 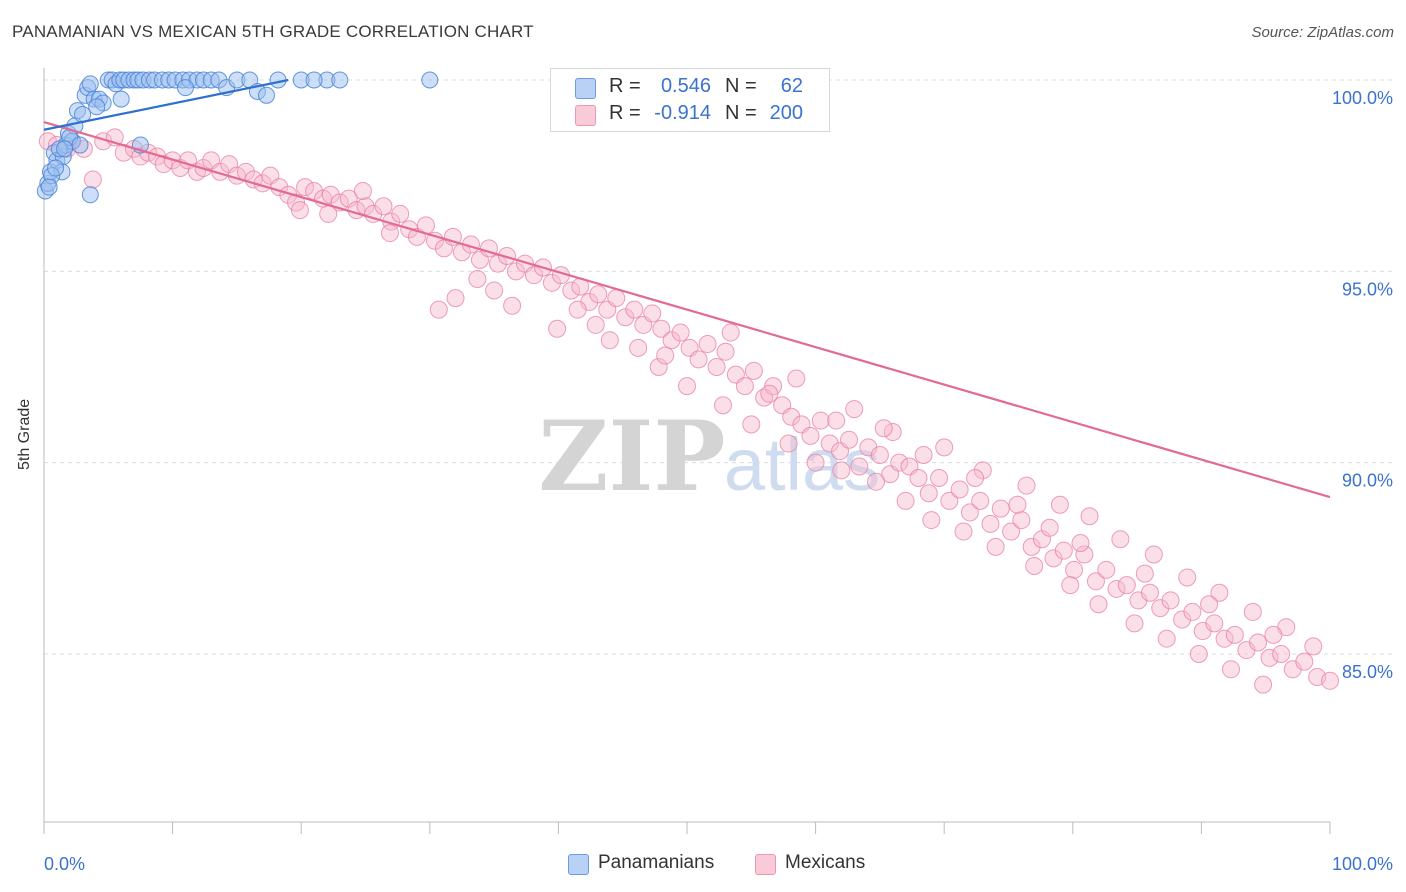 What do you see at coordinates (741, 86) in the screenshot?
I see `n-label: N =` at bounding box center [741, 86].